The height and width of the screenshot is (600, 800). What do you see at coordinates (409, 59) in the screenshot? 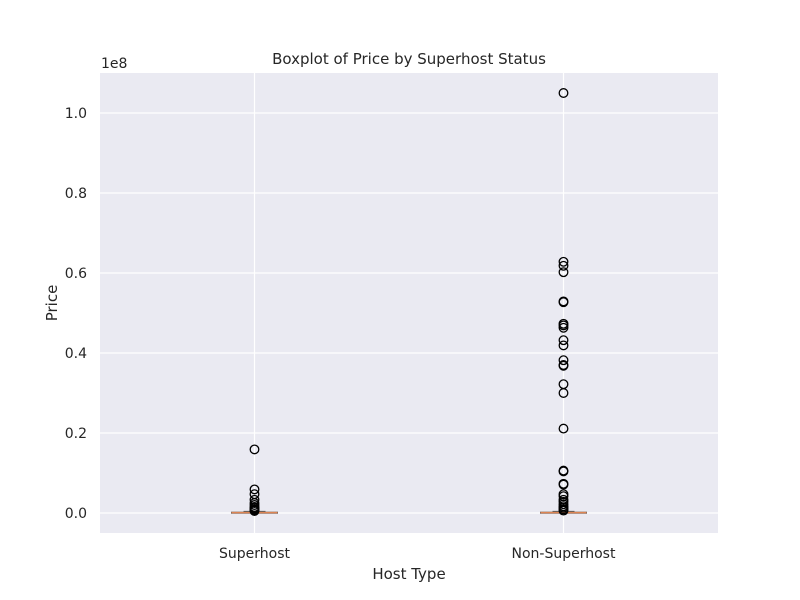
I see `chart-title: Boxplot of Price by Superhost Status` at bounding box center [409, 59].